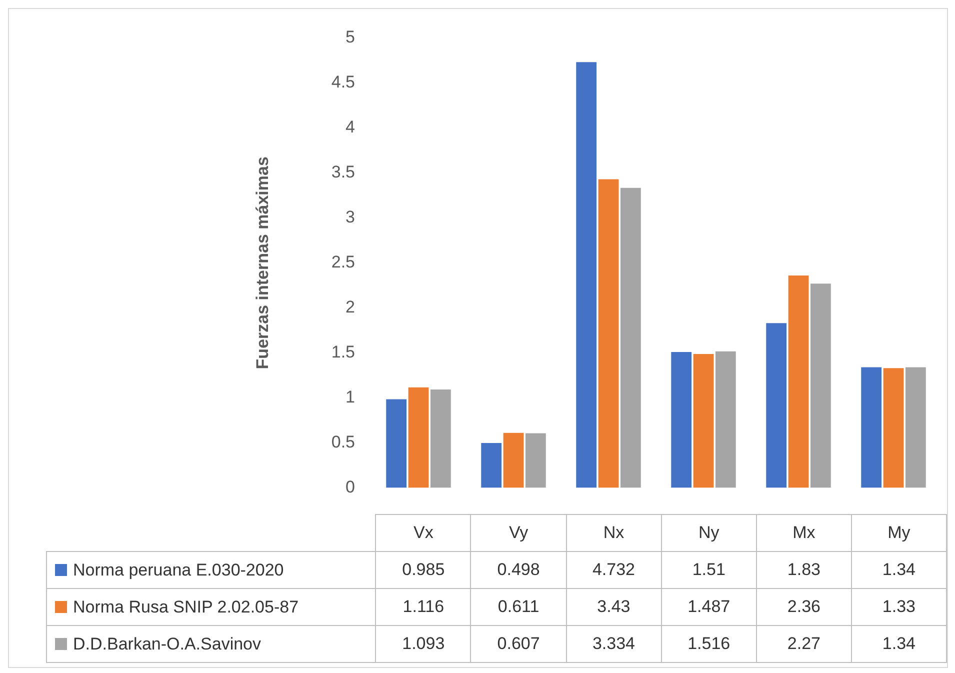 This screenshot has height=673, width=955. Describe the element at coordinates (804, 533) in the screenshot. I see `x-tick-label: Mx` at that location.